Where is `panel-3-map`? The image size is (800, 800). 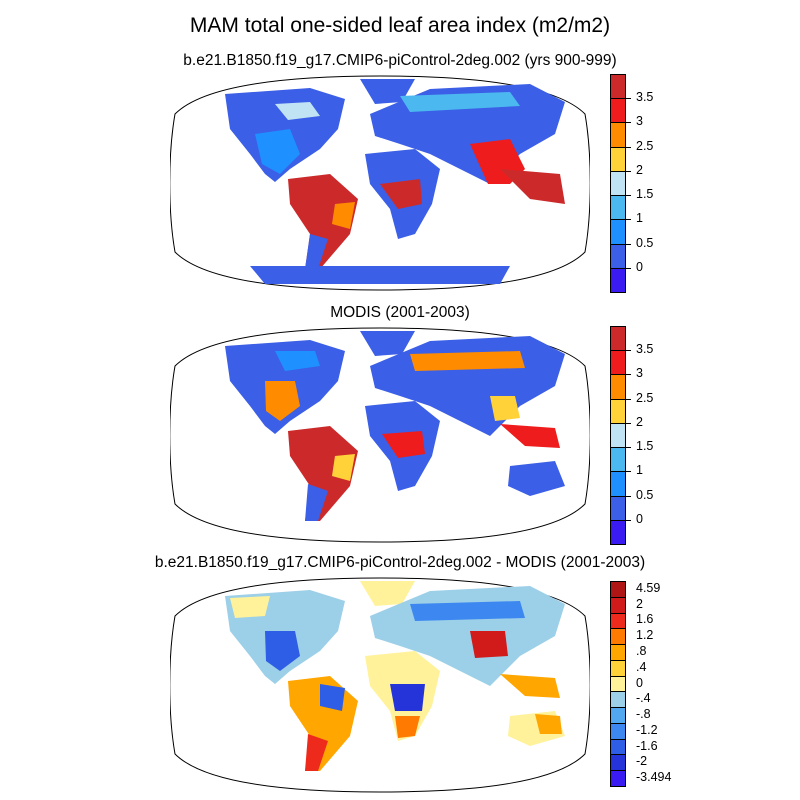
panel-3-map is located at coordinates (380, 685).